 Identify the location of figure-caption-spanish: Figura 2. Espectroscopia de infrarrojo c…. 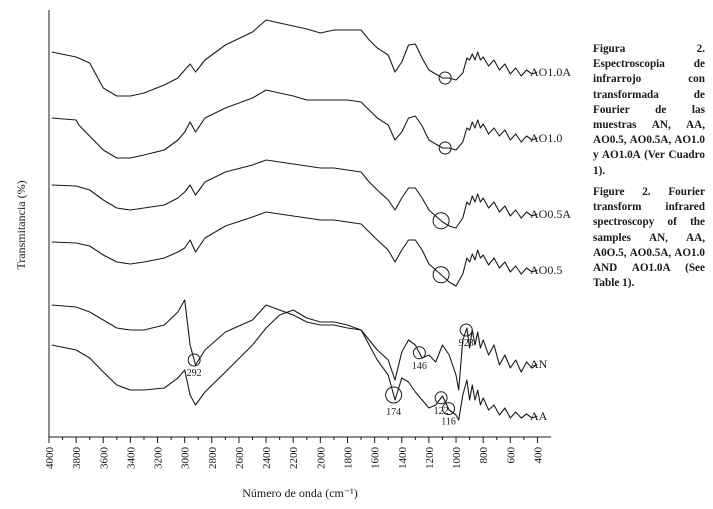
(649, 110).